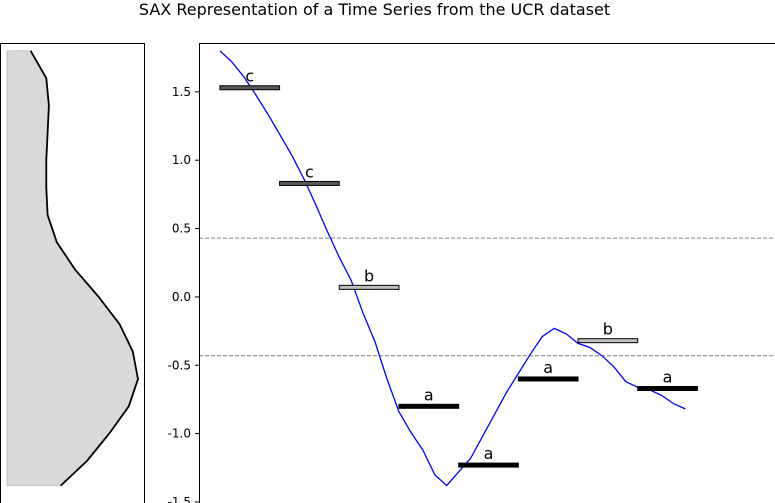 The width and height of the screenshot is (775, 503). What do you see at coordinates (181, 229) in the screenshot?
I see `y-tick-label: 0.5` at bounding box center [181, 229].